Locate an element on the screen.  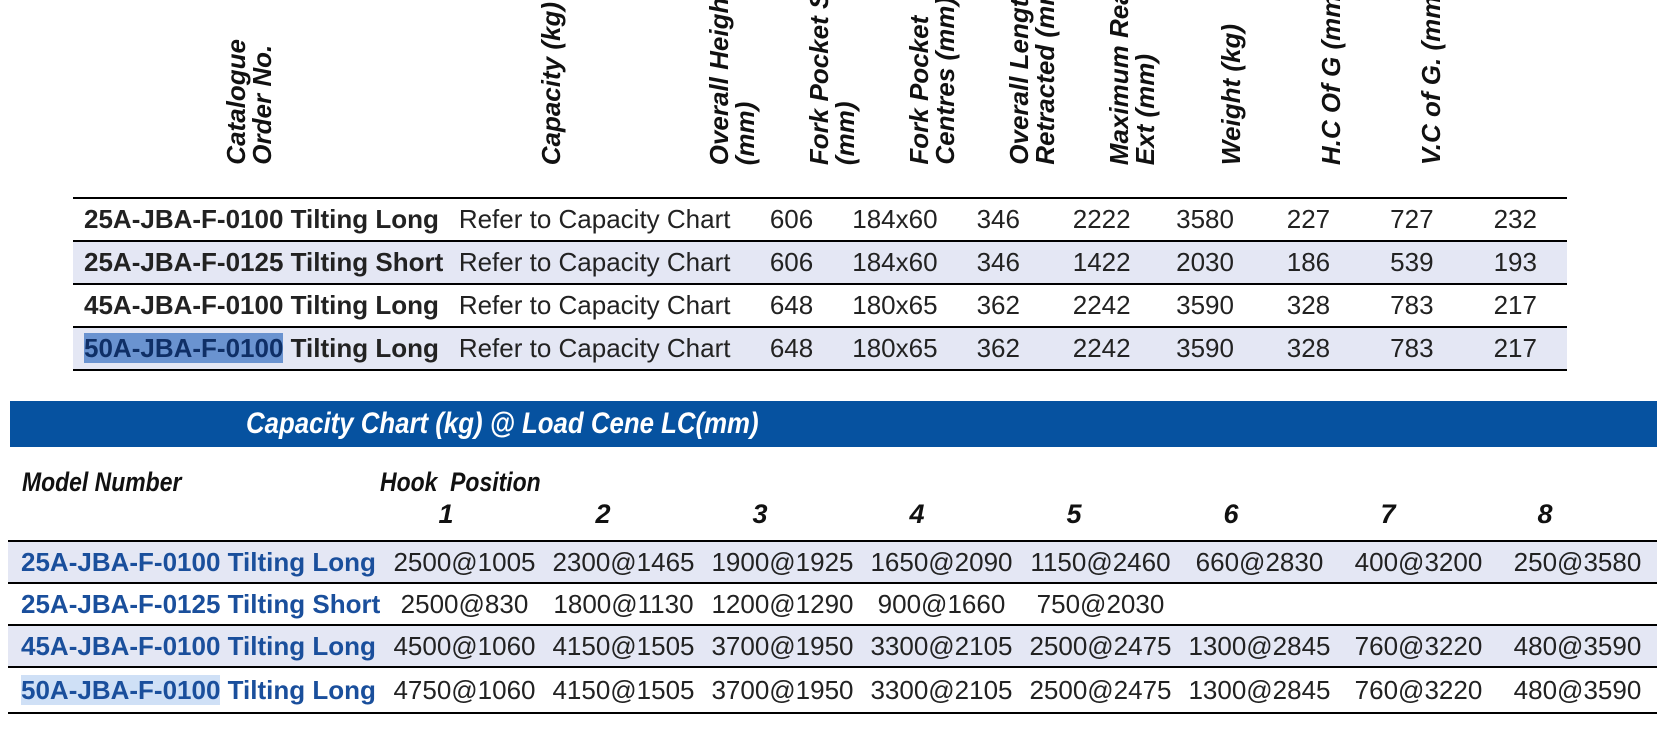
hook-position-header: Hook Position is located at coordinates (460, 482).